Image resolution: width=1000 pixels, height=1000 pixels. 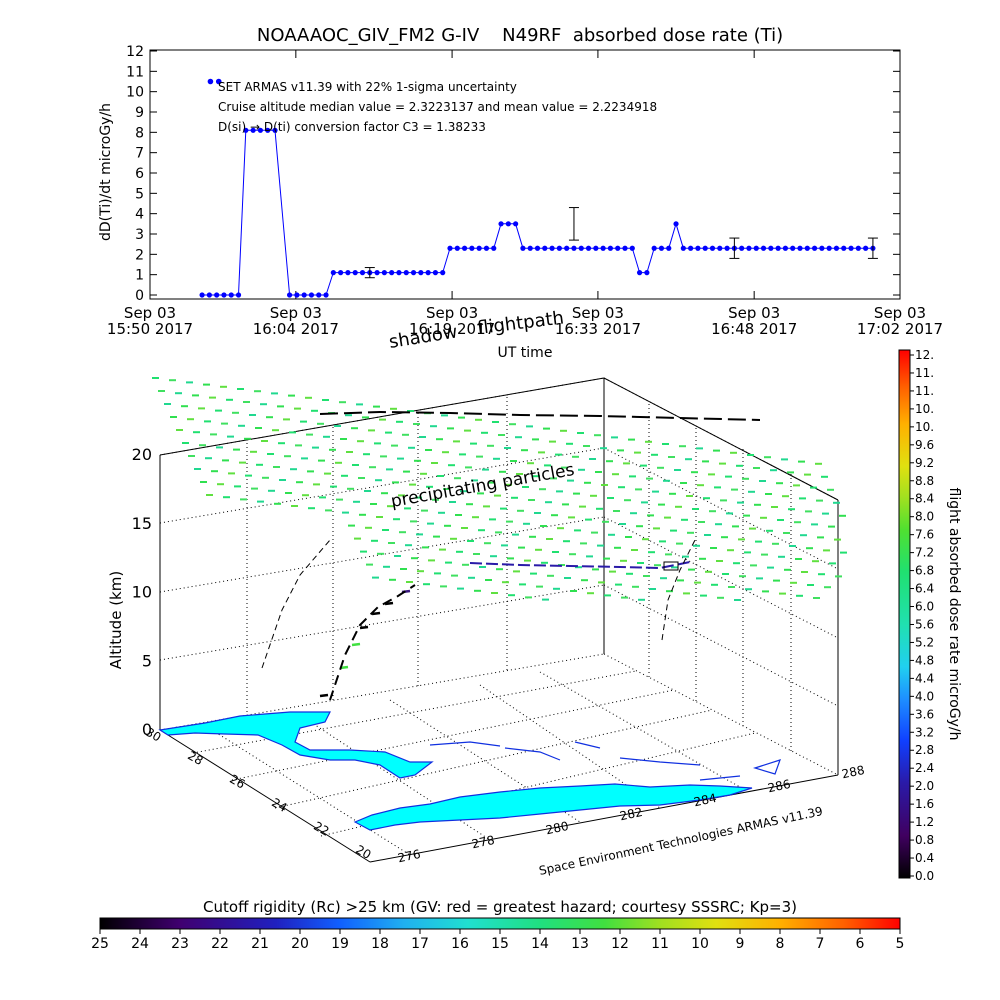 I want to click on dose-colorbar-tick-label: 9.2, so click(x=924, y=463).